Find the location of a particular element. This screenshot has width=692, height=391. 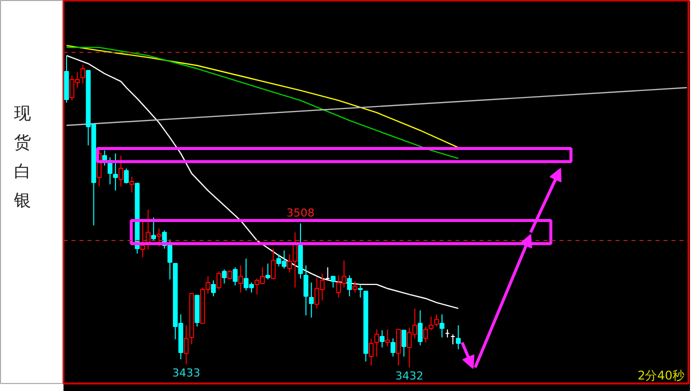

annotation: 3433 is located at coordinates (186, 373).